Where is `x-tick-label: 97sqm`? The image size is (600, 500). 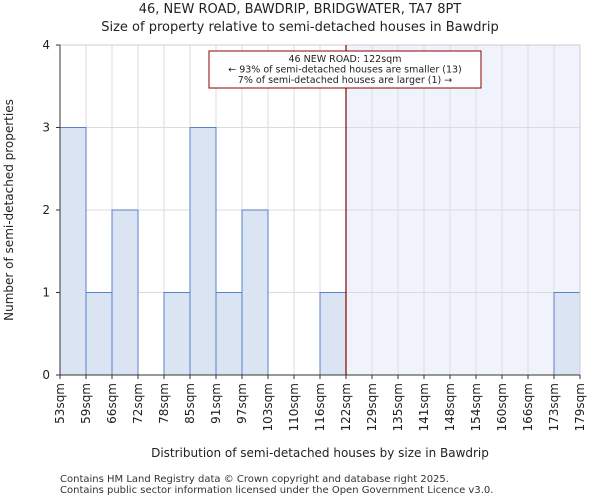 x-tick-label: 97sqm is located at coordinates (242, 403).